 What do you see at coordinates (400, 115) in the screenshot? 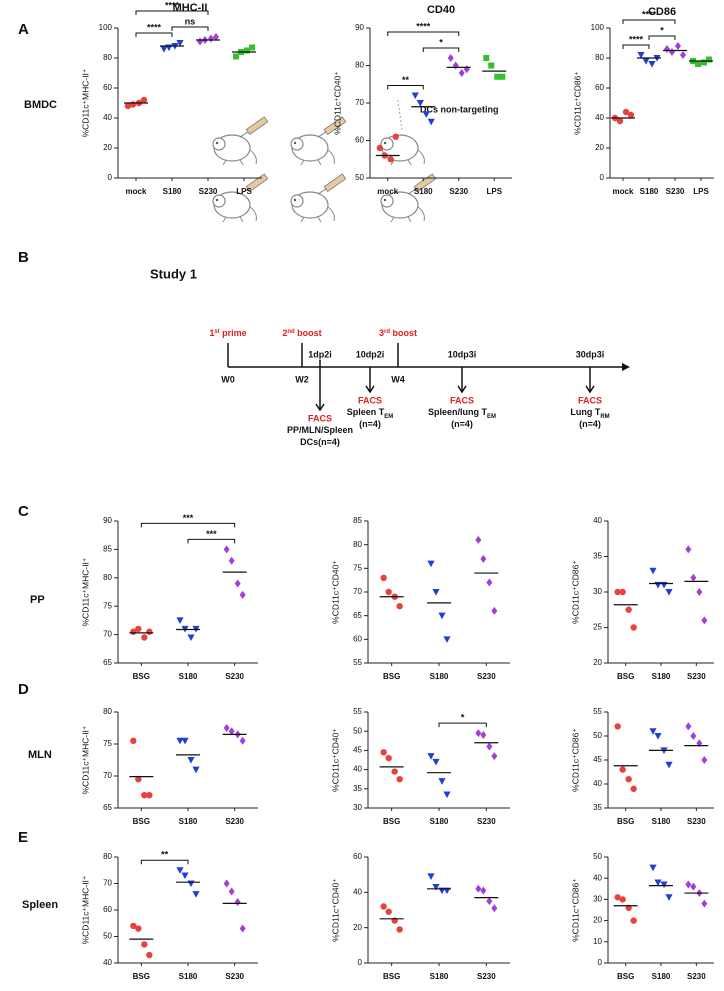
I see `intranasal-drop` at bounding box center [400, 115].